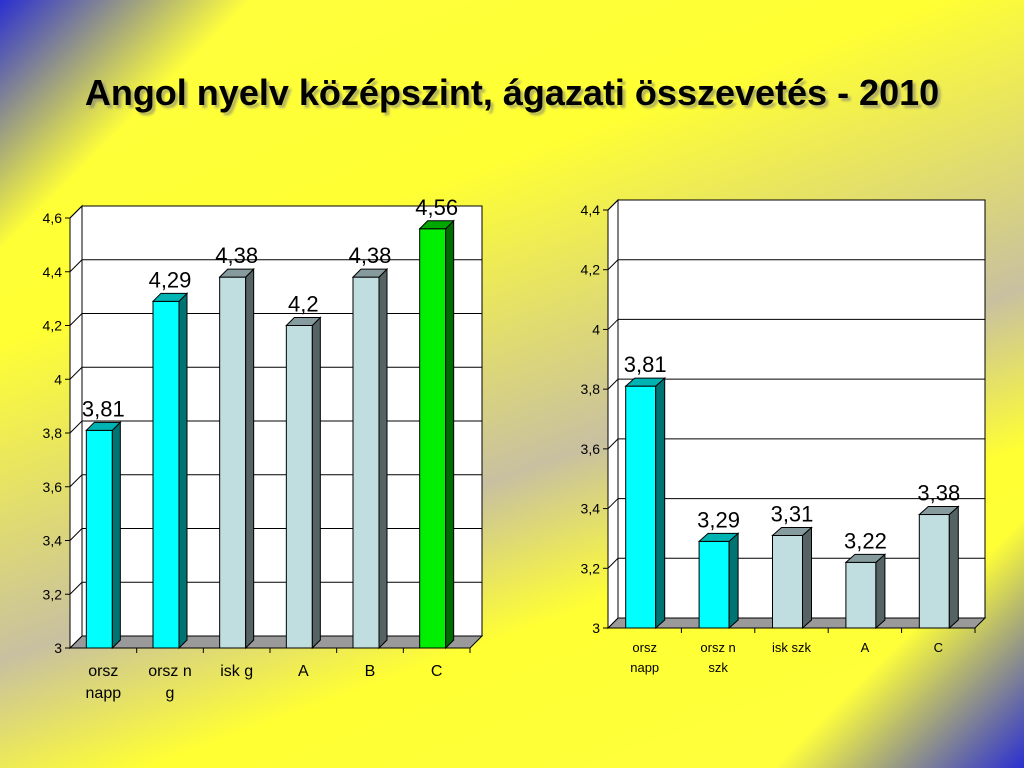 The height and width of the screenshot is (768, 1024). I want to click on c1-y-tick-label: 4,4, so click(591, 210).